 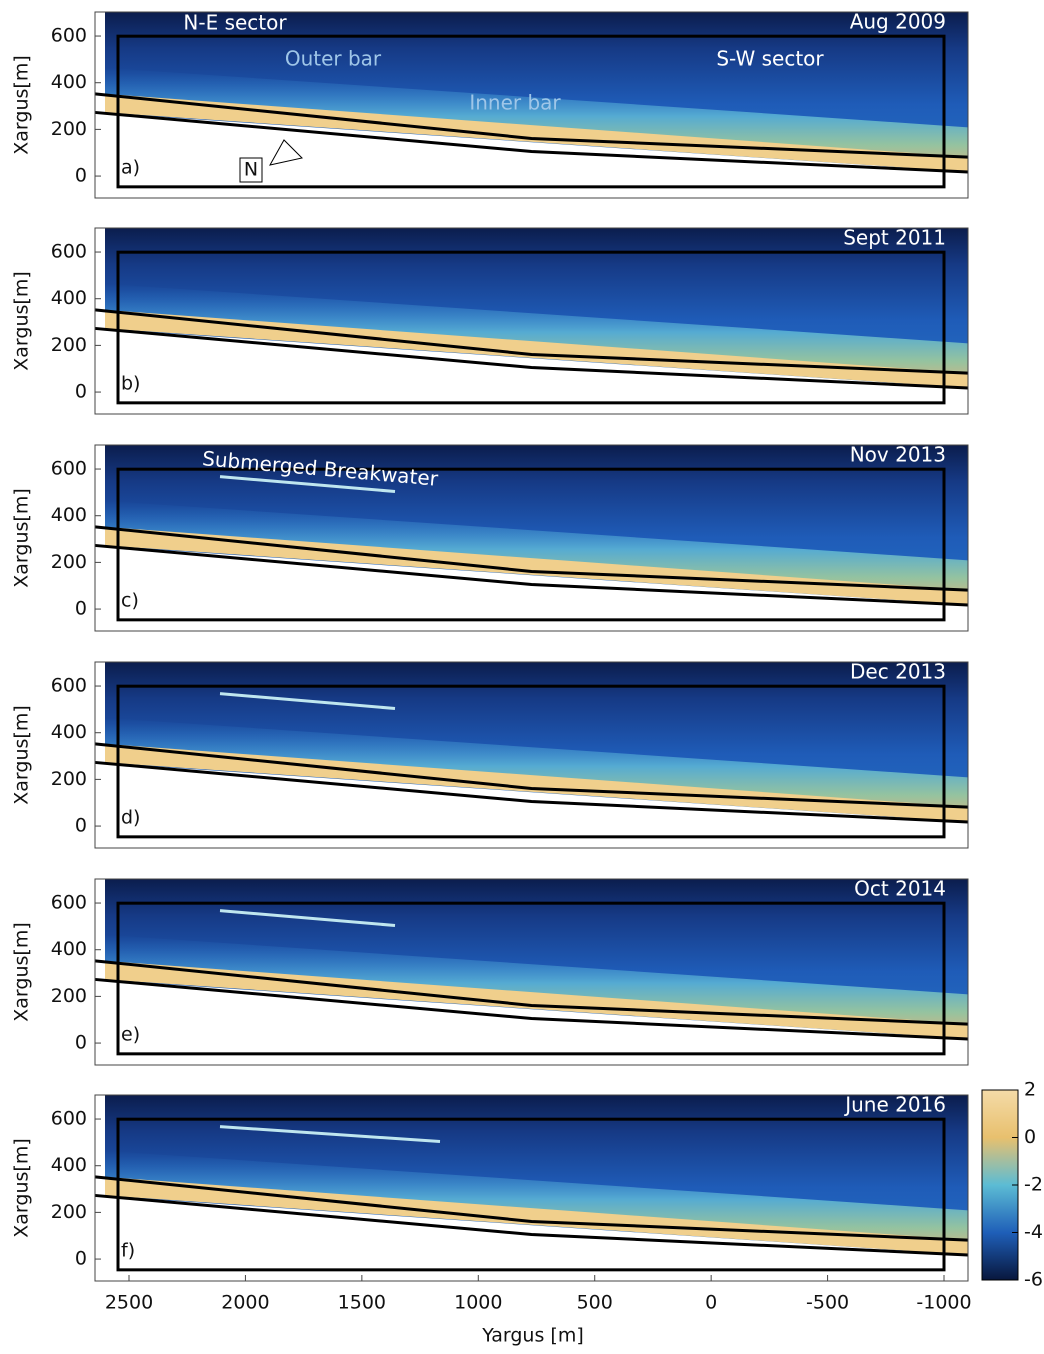 I want to click on colorbar-tick-label: -4, so click(x=1033, y=1232).